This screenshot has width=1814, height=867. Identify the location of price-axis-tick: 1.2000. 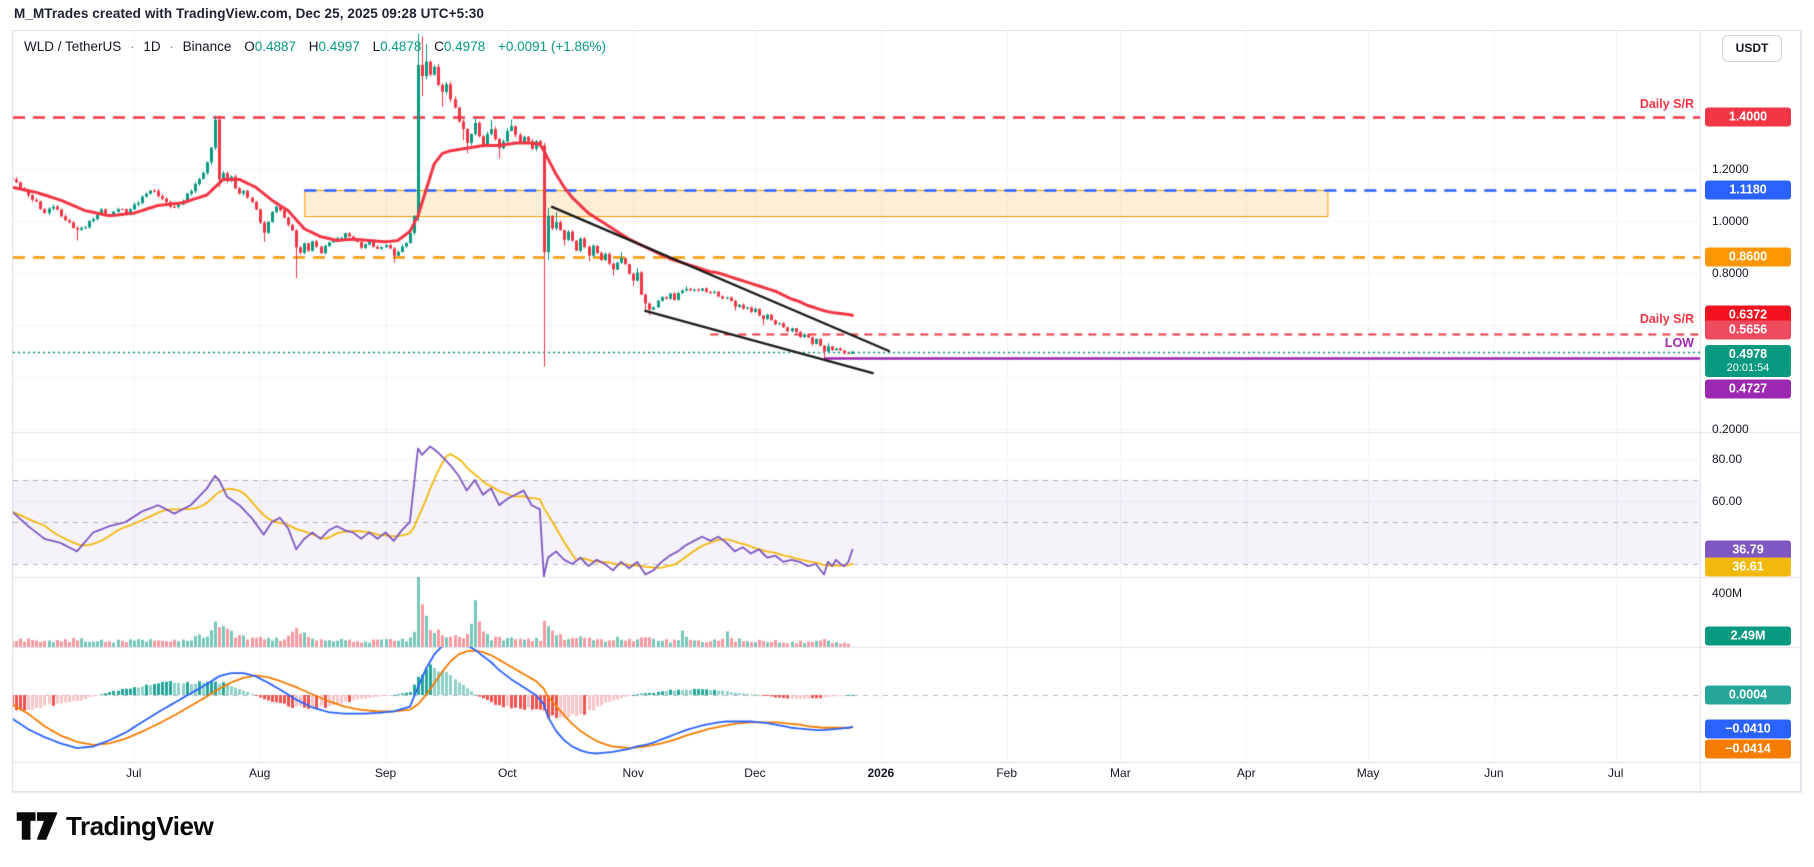
(1730, 169).